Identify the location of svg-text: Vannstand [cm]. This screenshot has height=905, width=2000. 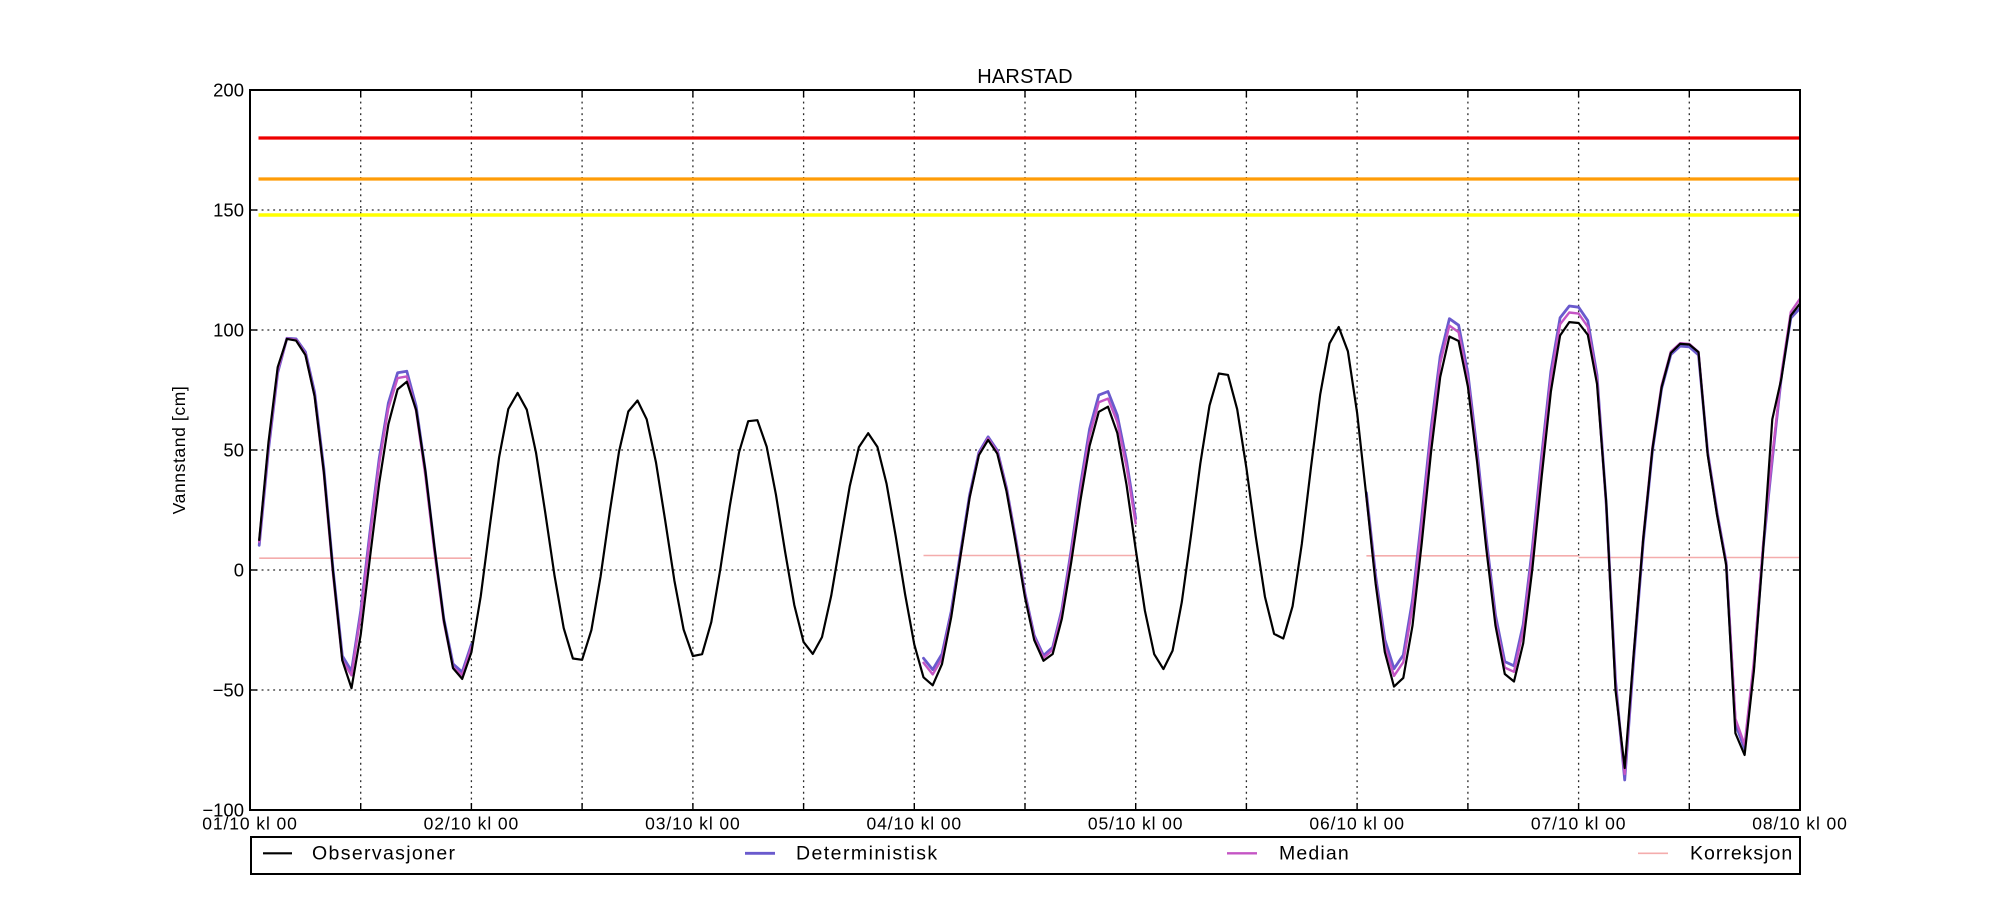
(179, 450).